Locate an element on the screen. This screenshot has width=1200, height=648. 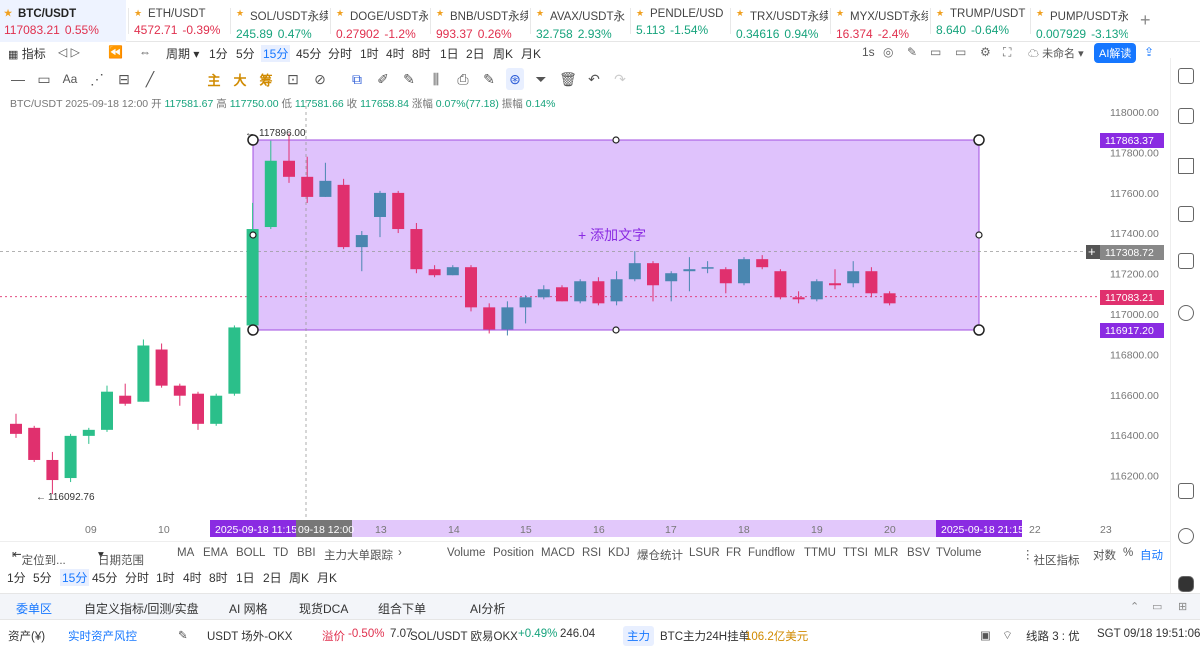
collapse-icon: ⌃ is located at coordinates (1135, 607).